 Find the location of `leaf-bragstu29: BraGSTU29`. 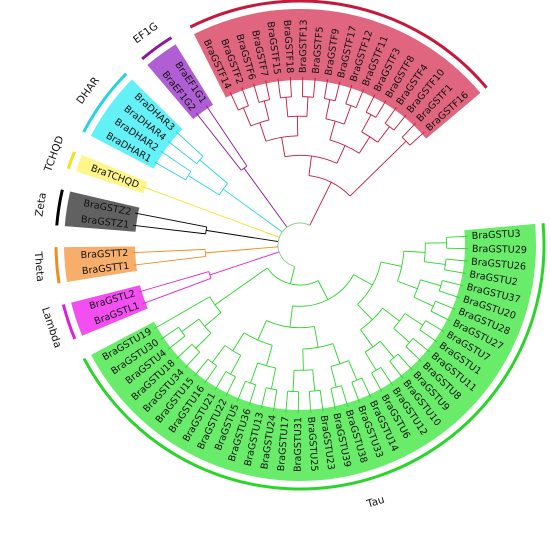

leaf-bragstu29: BraGSTU29 is located at coordinates (499, 250).